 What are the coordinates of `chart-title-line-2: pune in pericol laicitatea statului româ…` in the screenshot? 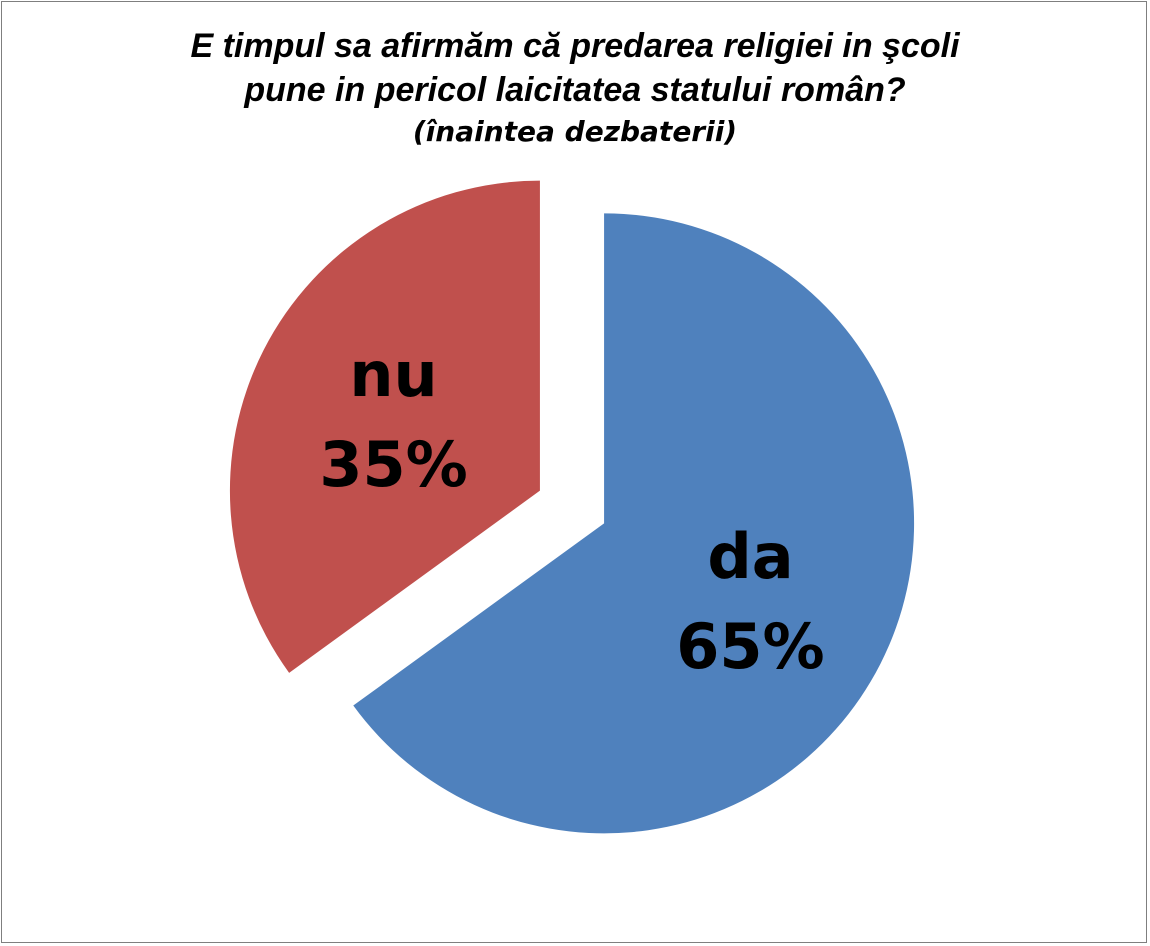 It's located at (575, 90).